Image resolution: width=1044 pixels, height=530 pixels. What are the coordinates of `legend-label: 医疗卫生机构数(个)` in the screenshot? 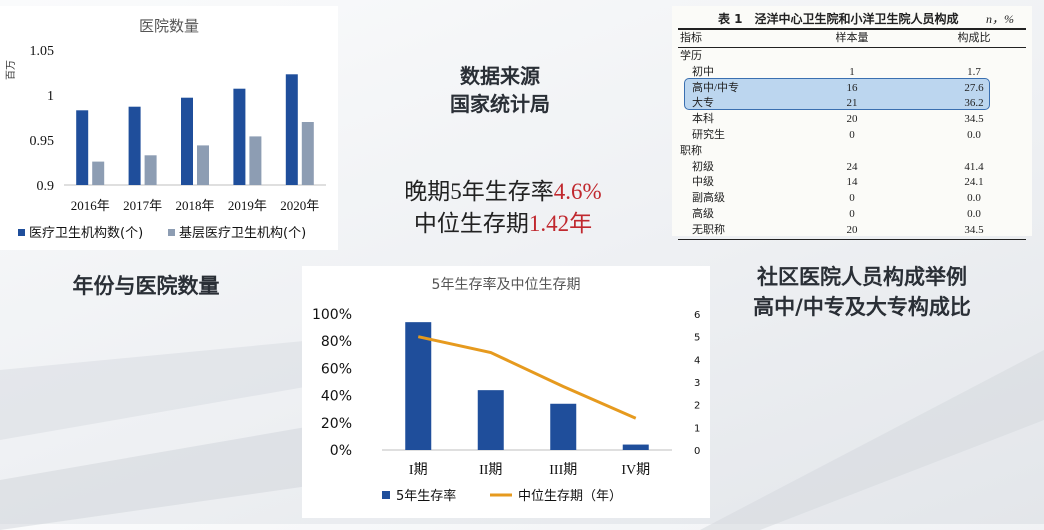 It's located at (86, 233).